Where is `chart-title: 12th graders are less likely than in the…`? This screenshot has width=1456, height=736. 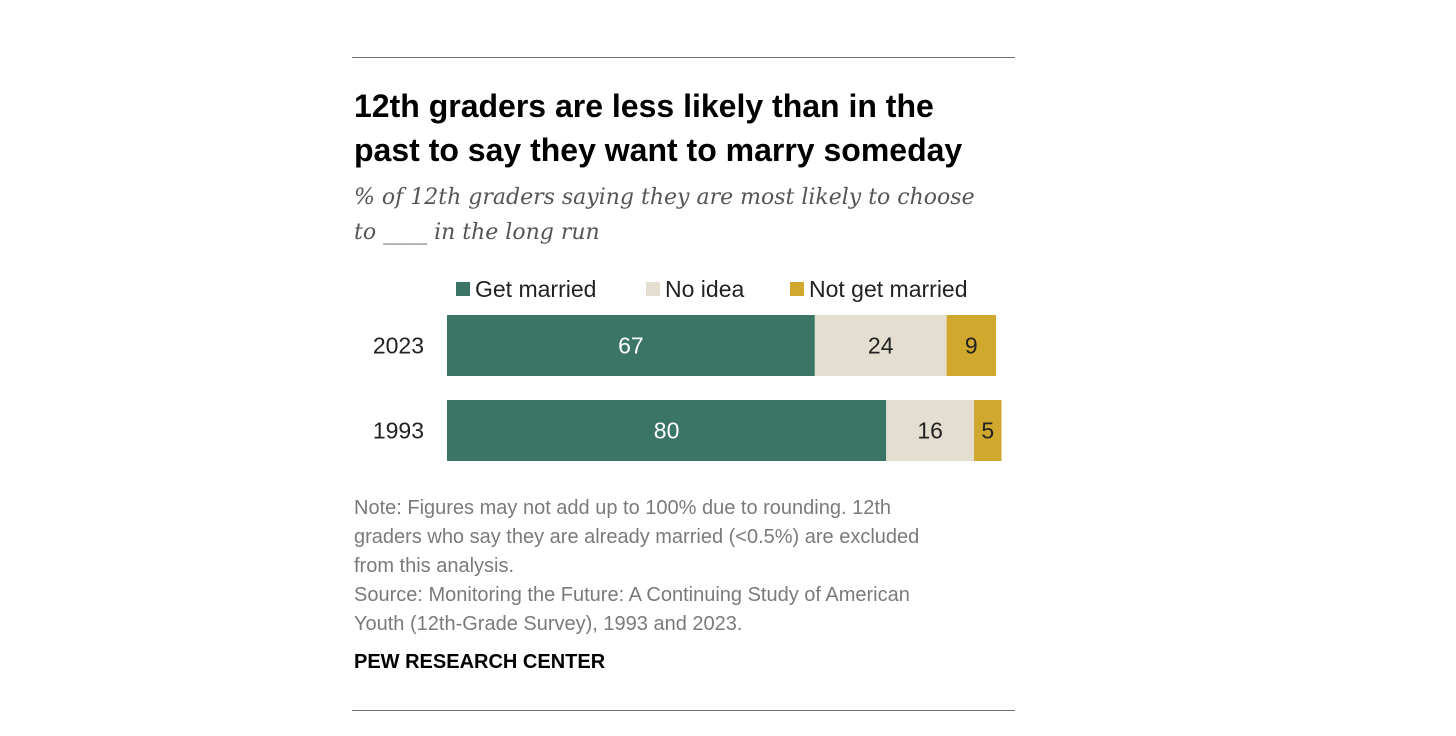
chart-title: 12th graders are less likely than in the… is located at coordinates (704, 128).